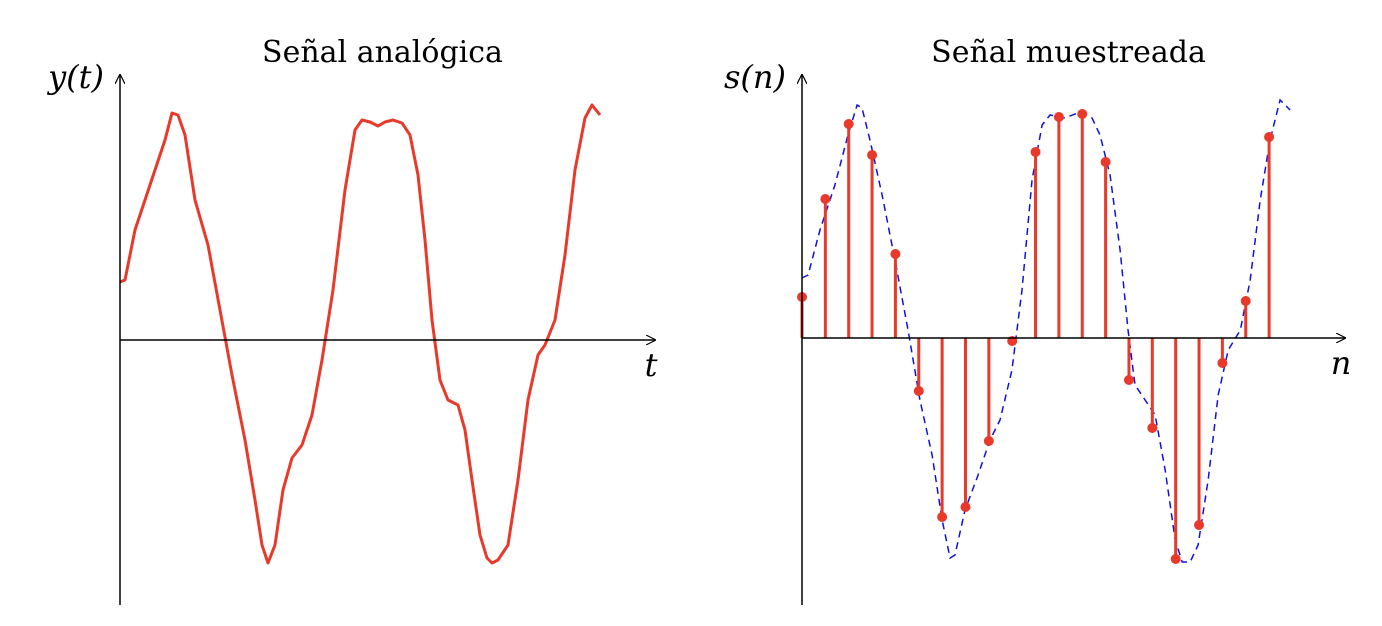  Describe the element at coordinates (1341, 363) in the screenshot. I see `x-axis-label: n` at that location.